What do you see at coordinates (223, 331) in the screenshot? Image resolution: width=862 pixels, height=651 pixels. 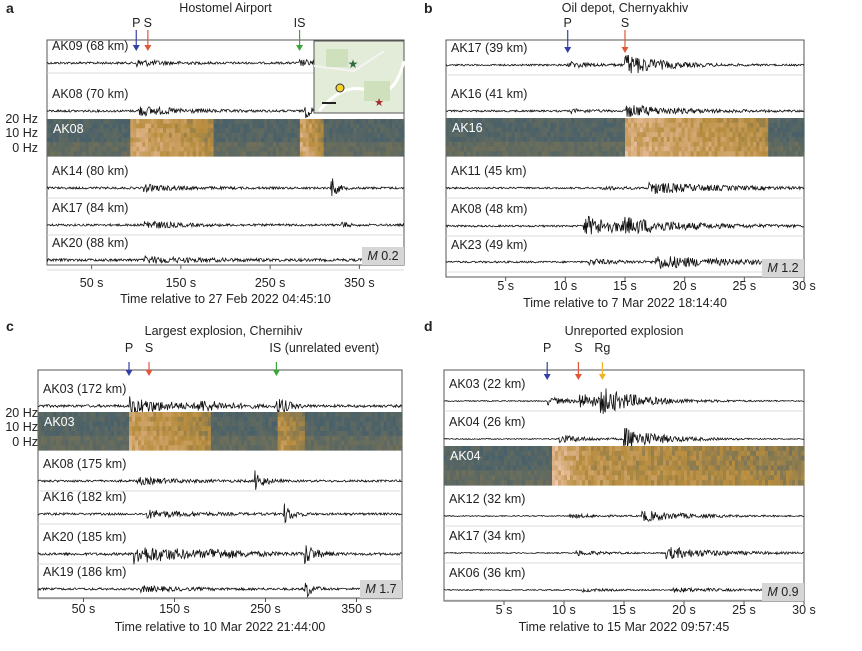 I see `panel-c-title: Largest explosion, Chernihiv` at bounding box center [223, 331].